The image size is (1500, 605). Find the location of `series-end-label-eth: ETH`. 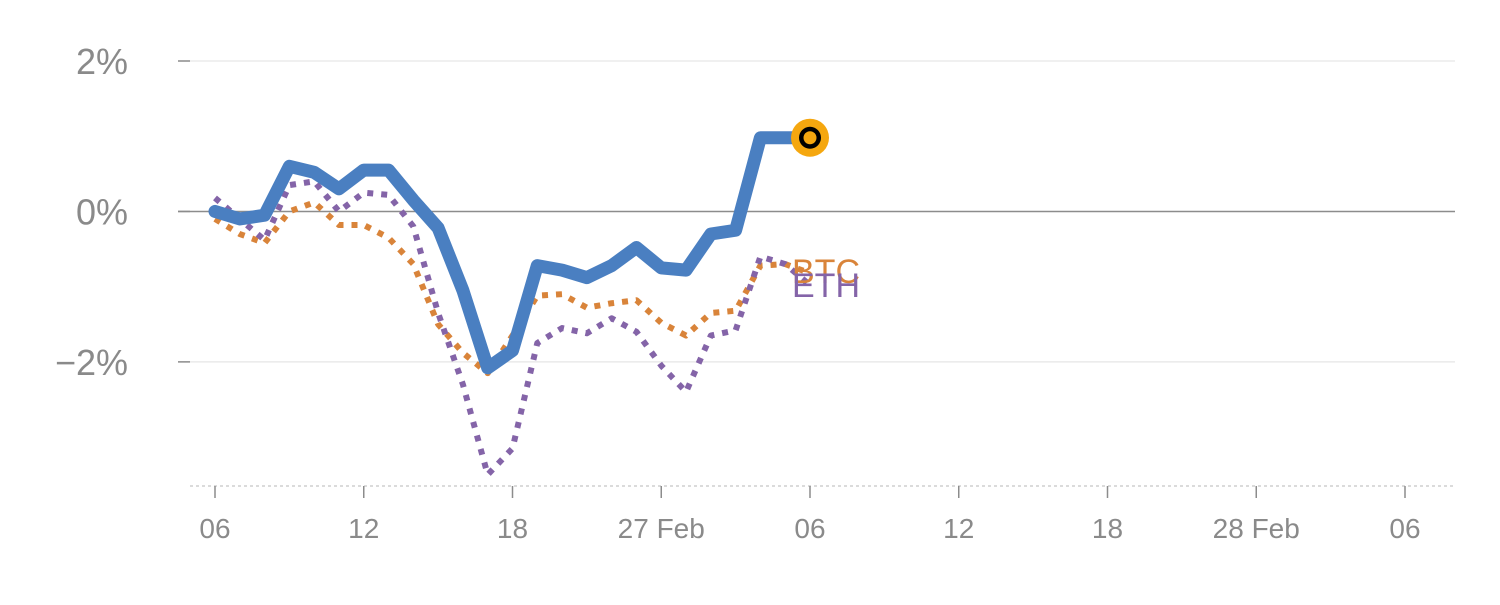

series-end-label-eth: ETH is located at coordinates (826, 286).